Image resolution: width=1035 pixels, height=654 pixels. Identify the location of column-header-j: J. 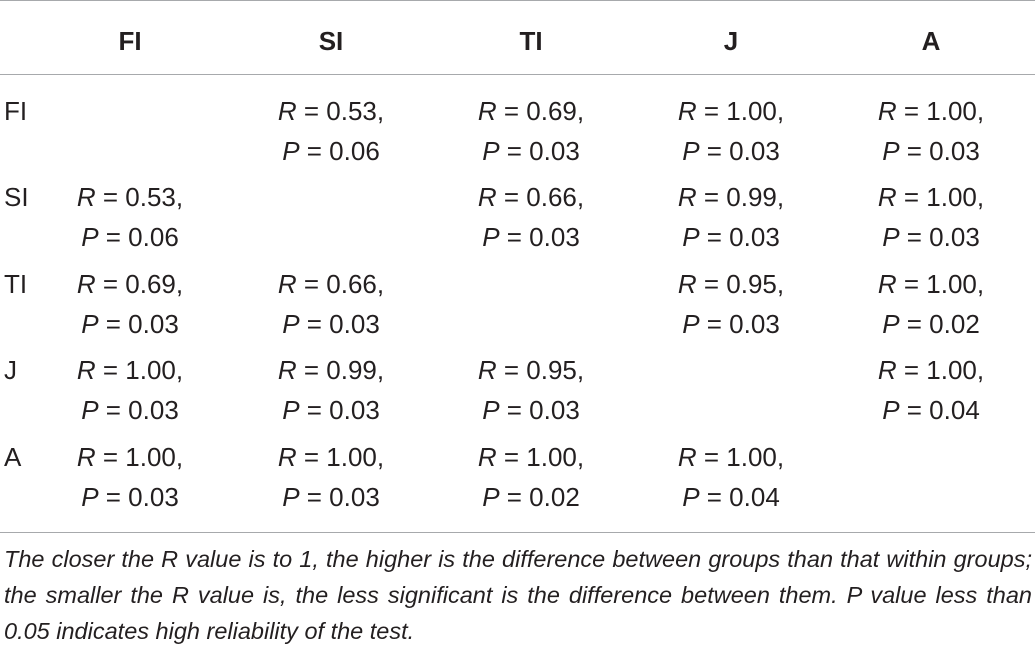
(731, 41).